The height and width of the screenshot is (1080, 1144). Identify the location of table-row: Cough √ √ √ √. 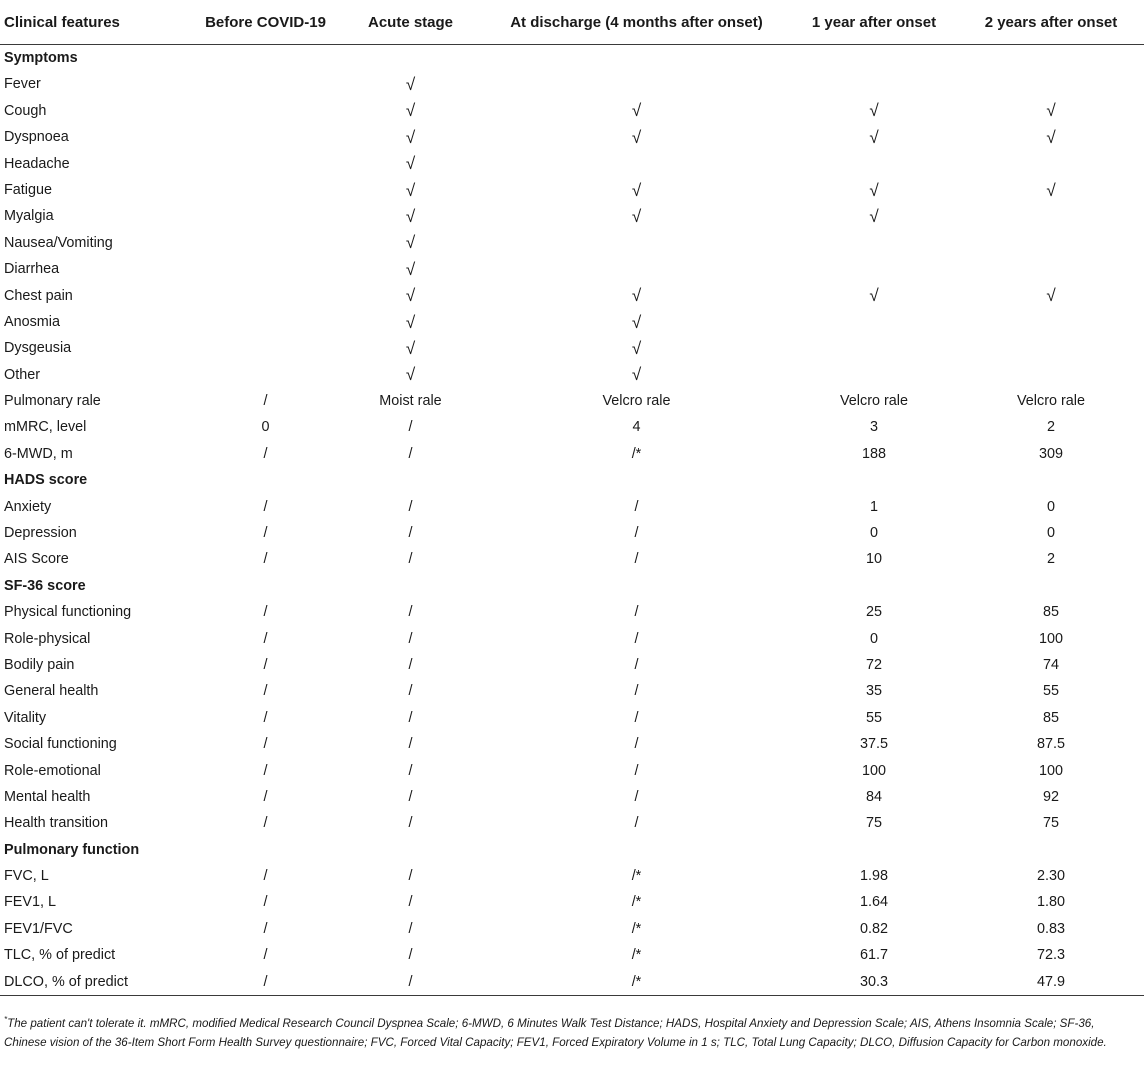
(572, 111).